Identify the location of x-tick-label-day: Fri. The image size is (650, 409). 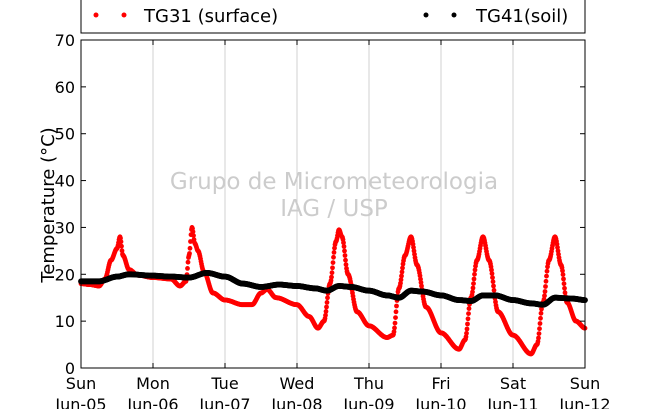
(440, 383).